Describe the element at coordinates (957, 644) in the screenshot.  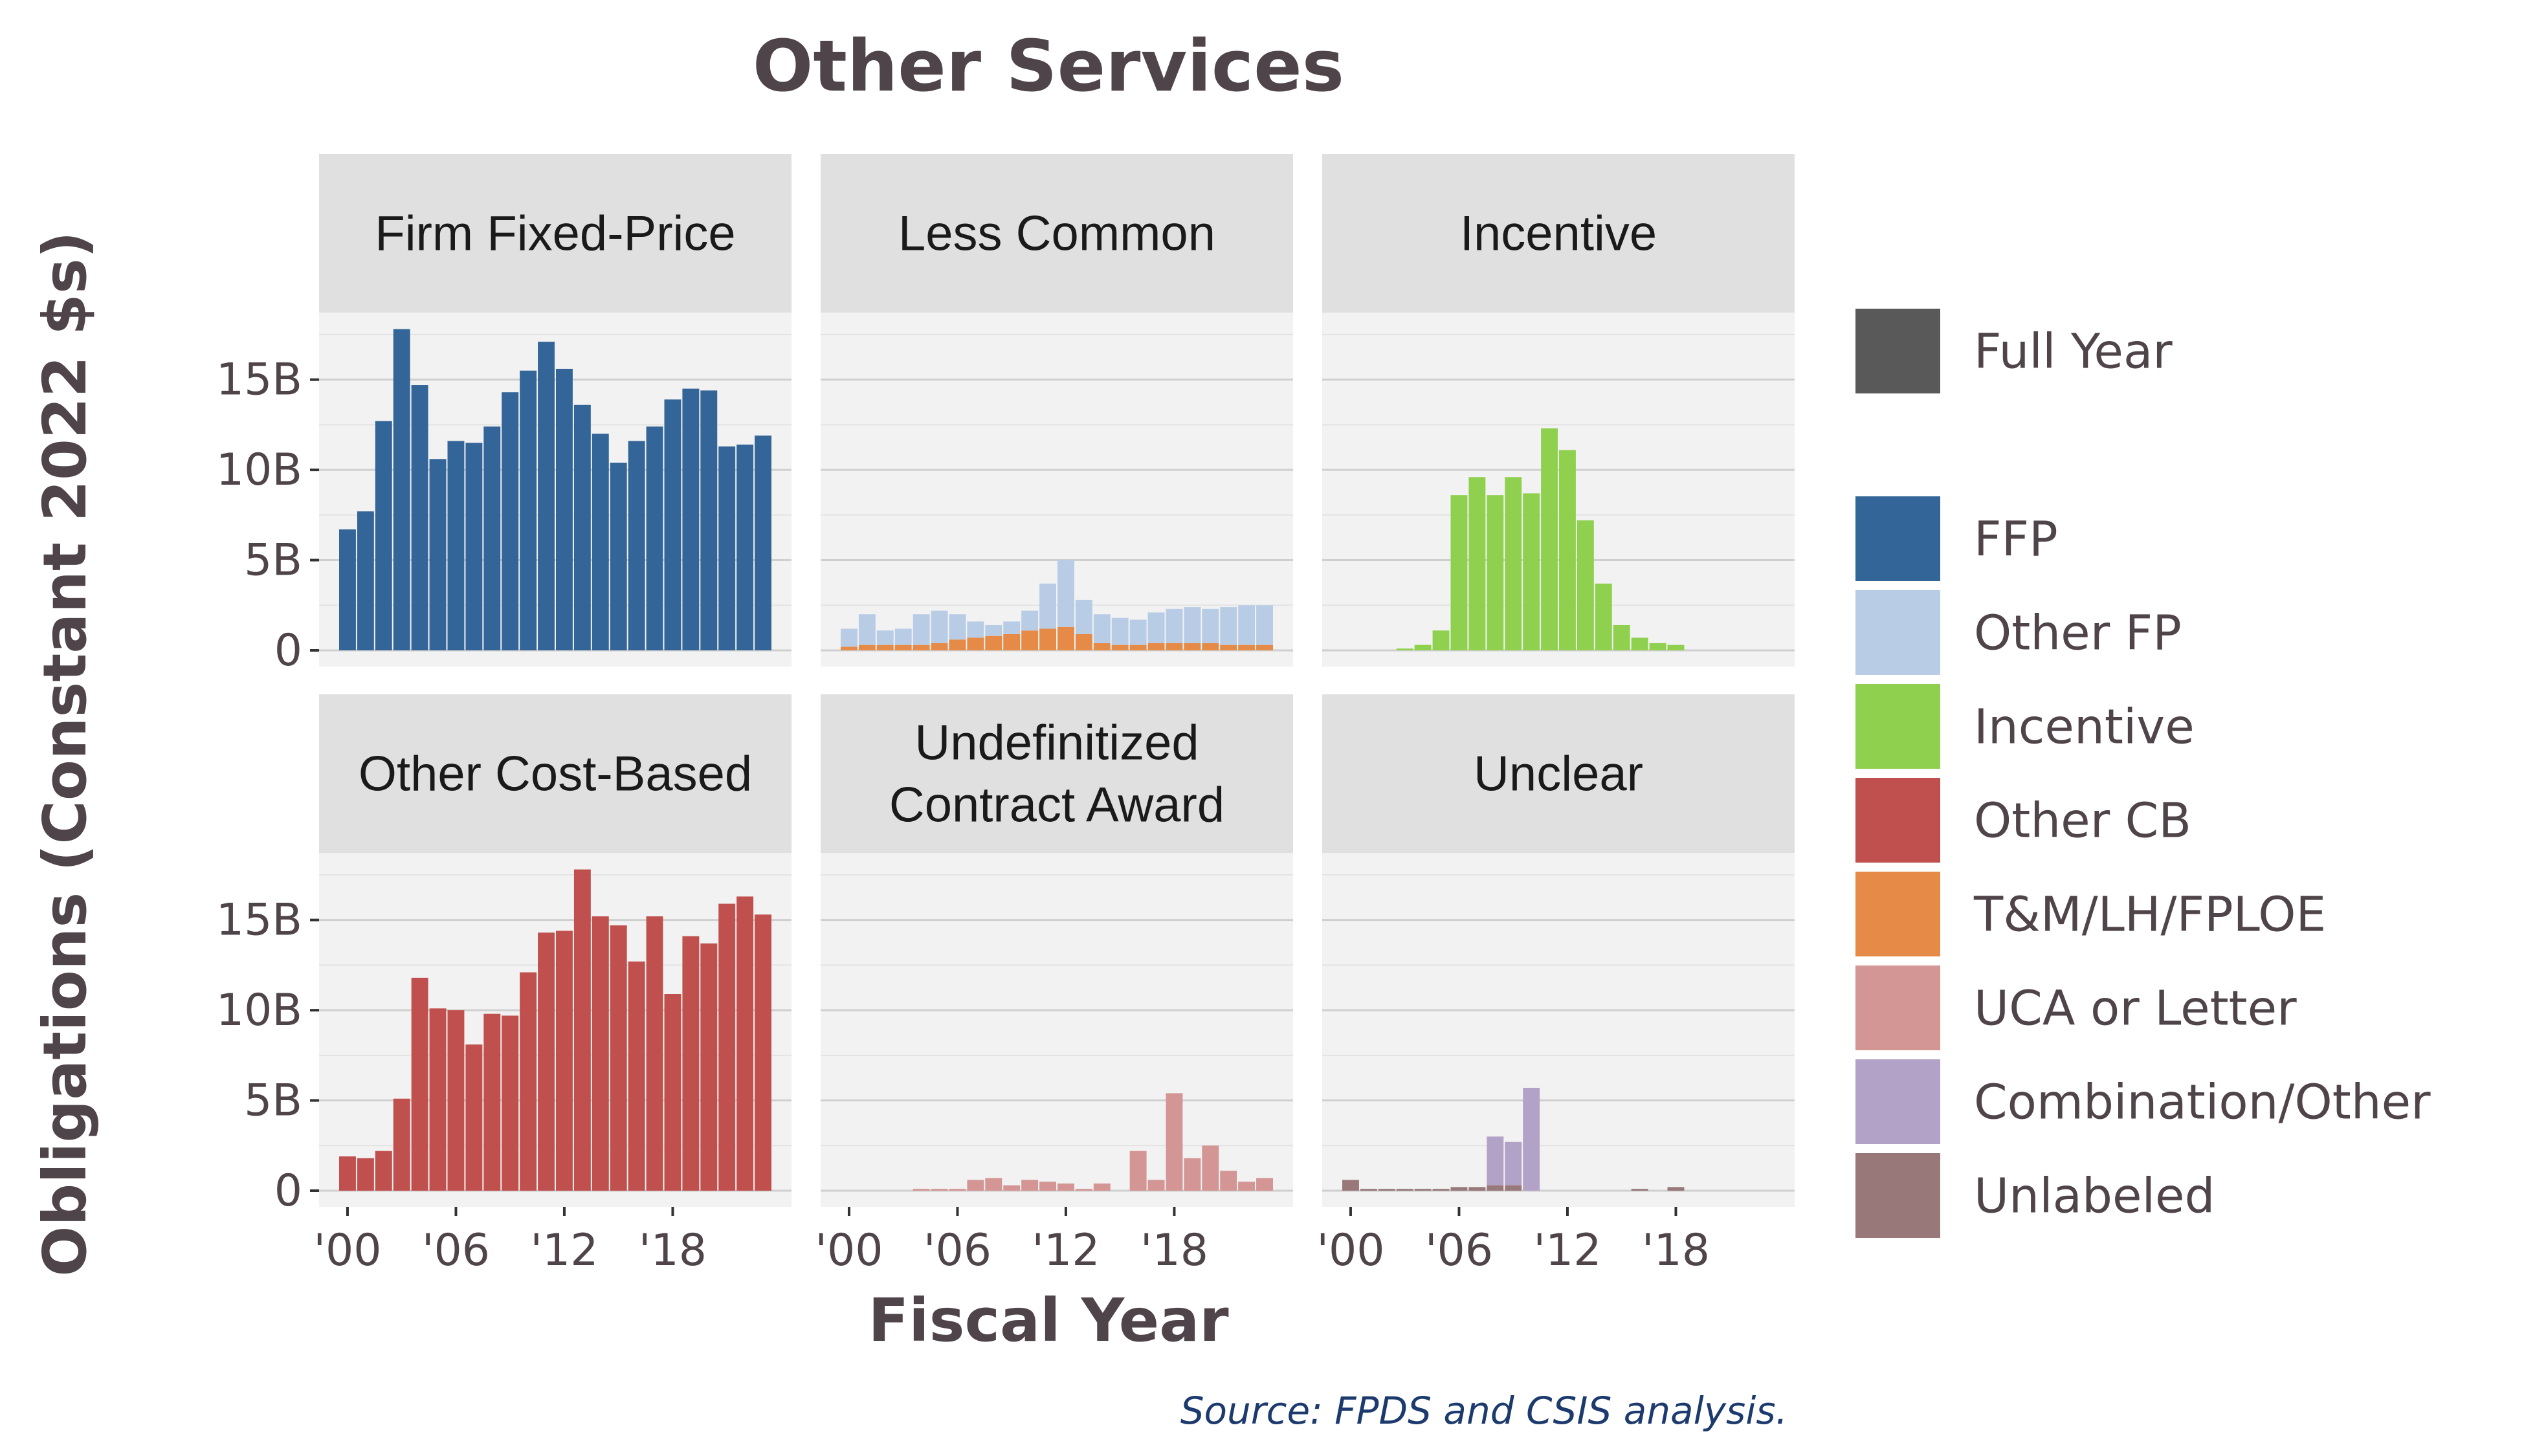
I see `bar-t-m-lh-fploe-2006` at that location.